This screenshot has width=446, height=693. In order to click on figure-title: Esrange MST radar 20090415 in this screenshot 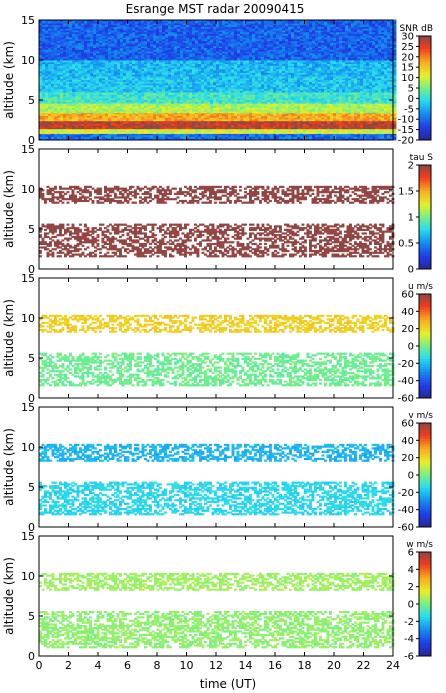, I will do `click(215, 9)`.